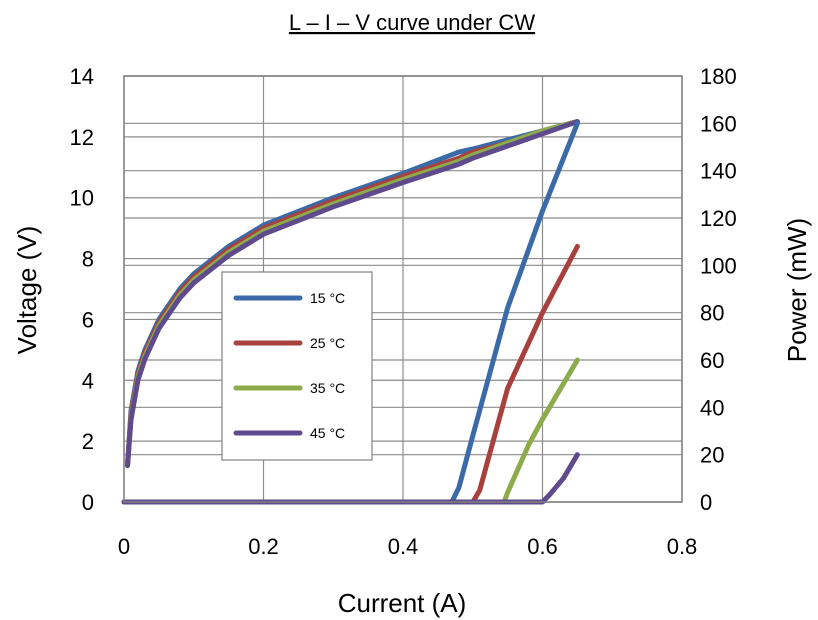 The image size is (818, 620). Describe the element at coordinates (327, 388) in the screenshot. I see `legend-label: 35 °C` at that location.